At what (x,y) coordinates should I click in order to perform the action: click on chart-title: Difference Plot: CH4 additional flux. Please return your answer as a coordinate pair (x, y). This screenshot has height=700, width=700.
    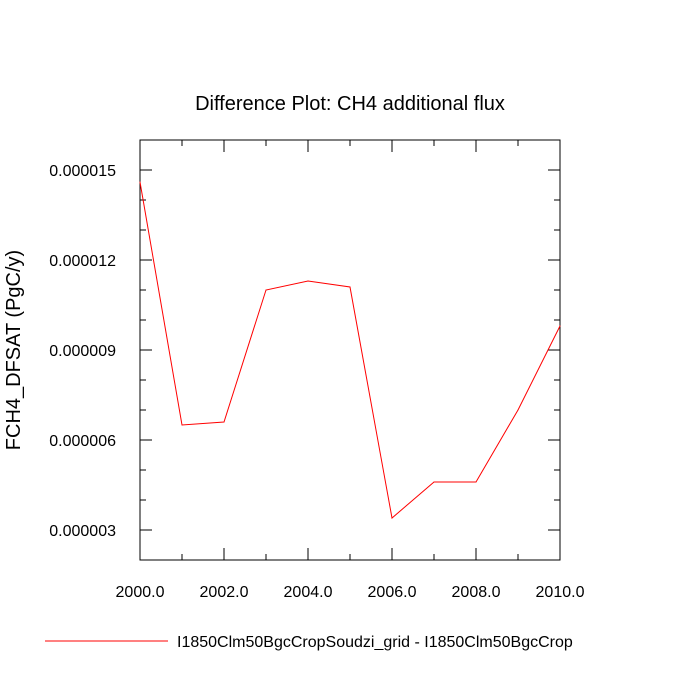
    Looking at the image, I should click on (350, 104).